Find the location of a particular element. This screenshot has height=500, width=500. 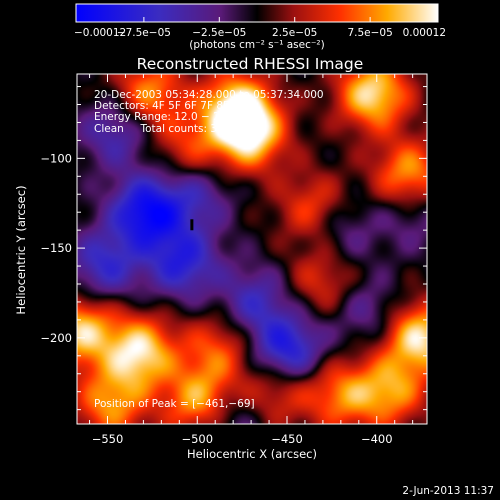

x-tick-label: −500 is located at coordinates (197, 439).